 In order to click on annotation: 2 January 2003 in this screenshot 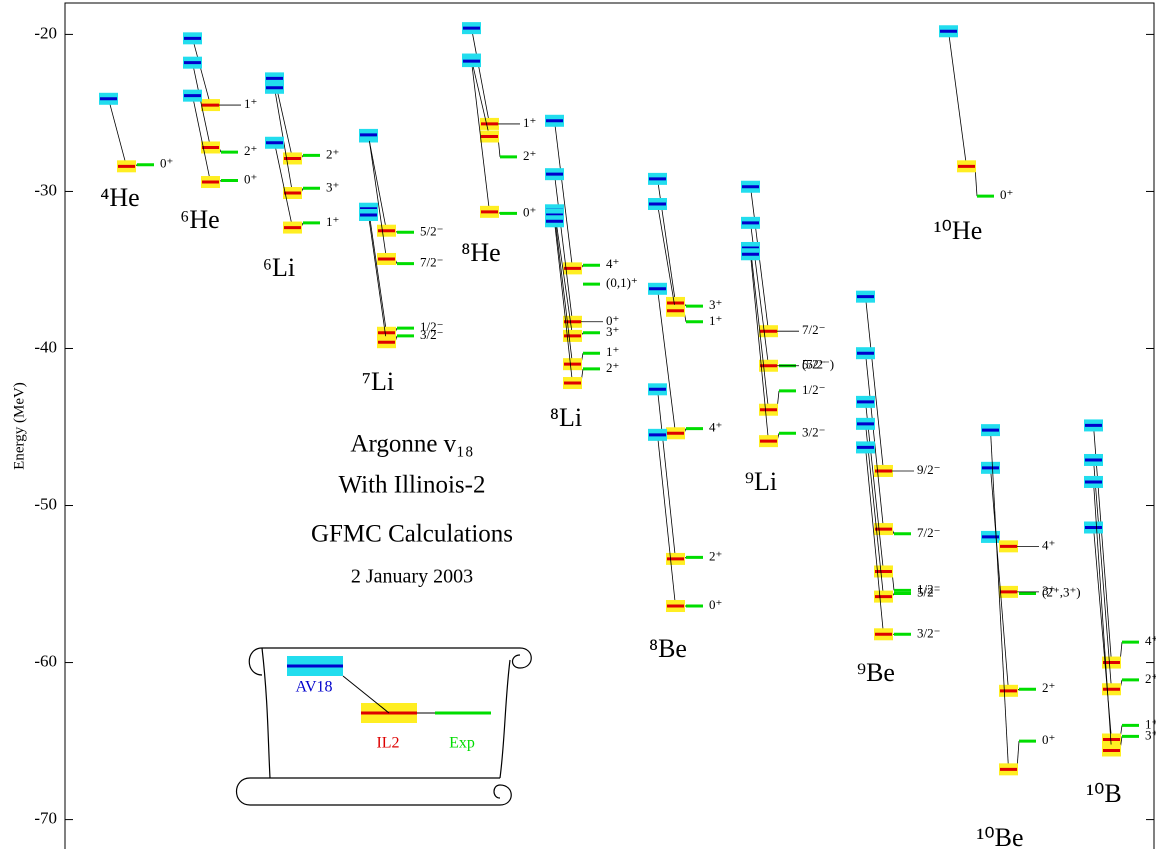, I will do `click(412, 577)`.